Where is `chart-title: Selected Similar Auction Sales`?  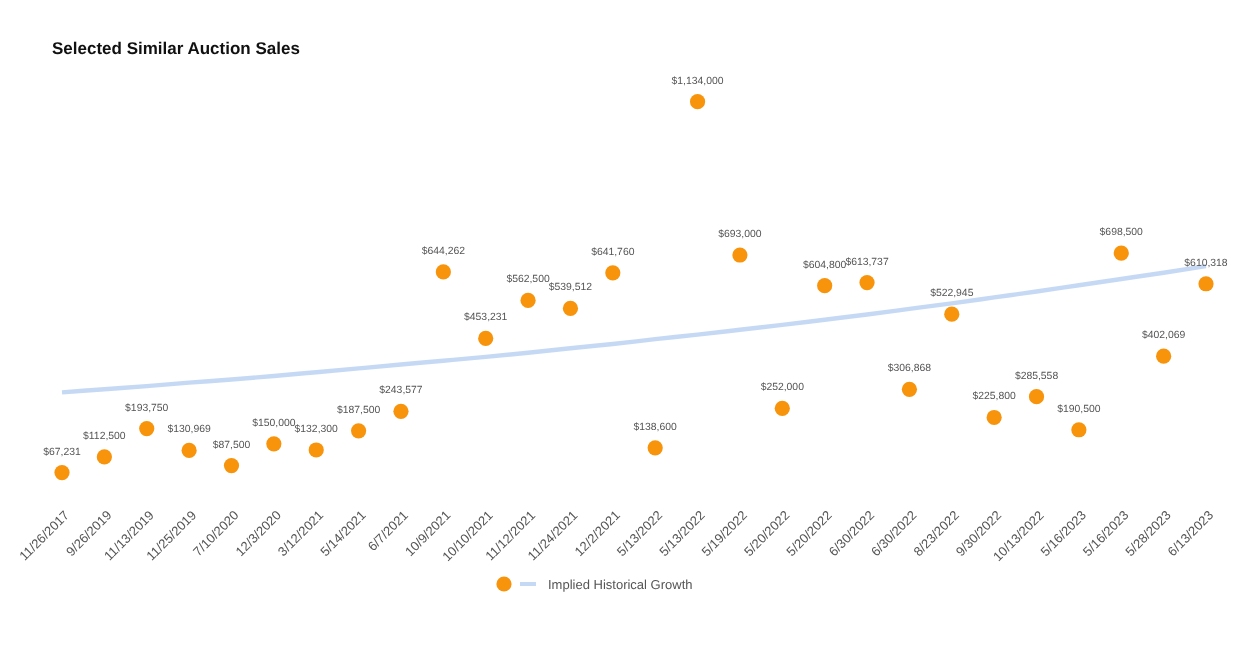 chart-title: Selected Similar Auction Sales is located at coordinates (176, 48).